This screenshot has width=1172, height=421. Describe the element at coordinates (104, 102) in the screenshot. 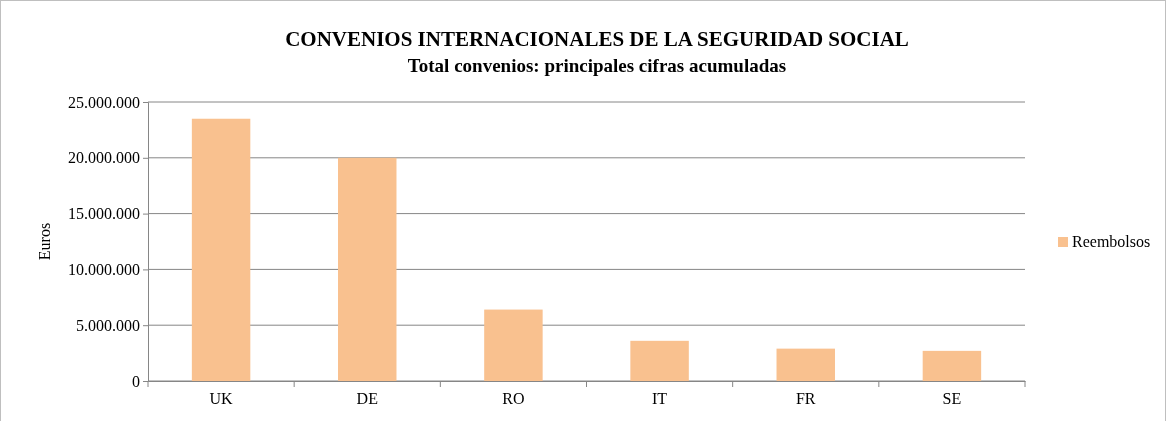

I see `y-tick-label: 25.000.000` at that location.